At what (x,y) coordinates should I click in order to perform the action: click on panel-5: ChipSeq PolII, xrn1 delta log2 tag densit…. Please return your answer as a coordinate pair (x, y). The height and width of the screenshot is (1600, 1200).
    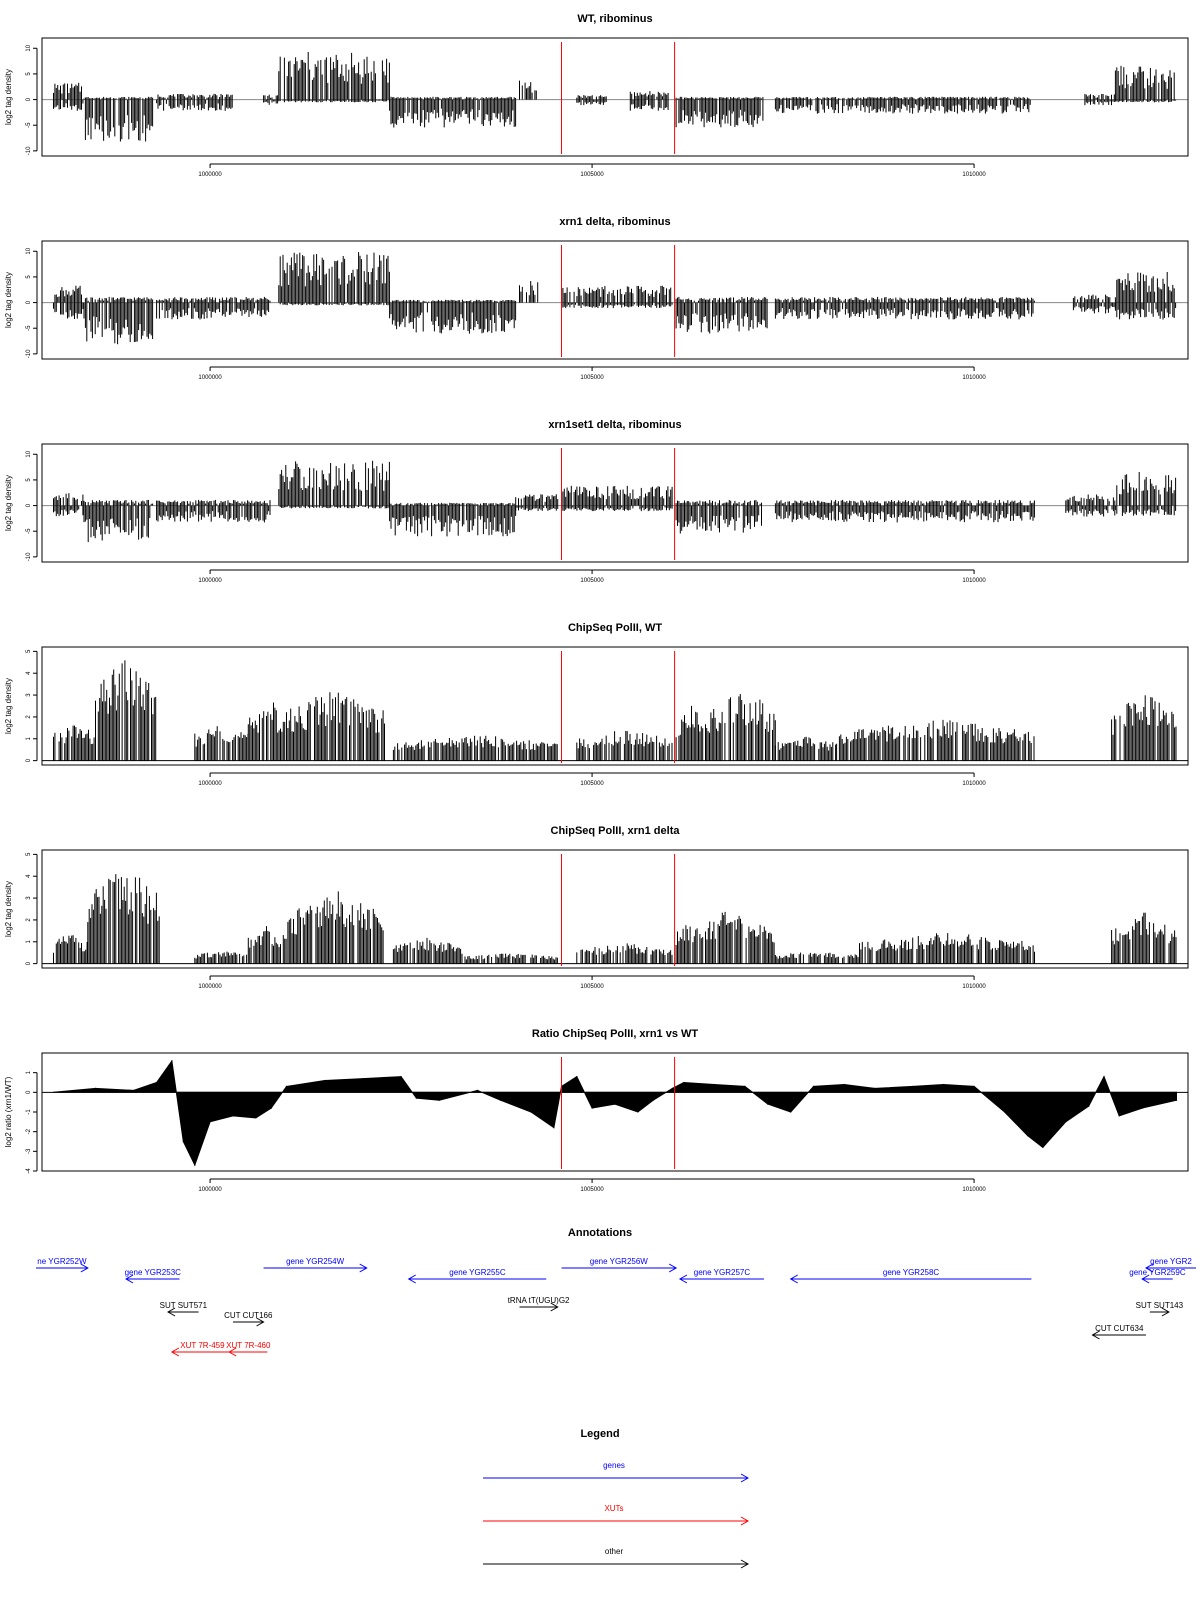
    Looking at the image, I should click on (596, 907).